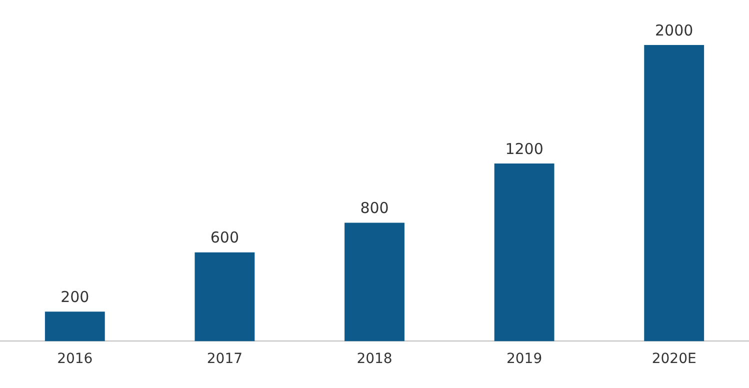 This screenshot has width=749, height=388. Describe the element at coordinates (224, 359) in the screenshot. I see `x-tick-label: 2017` at that location.